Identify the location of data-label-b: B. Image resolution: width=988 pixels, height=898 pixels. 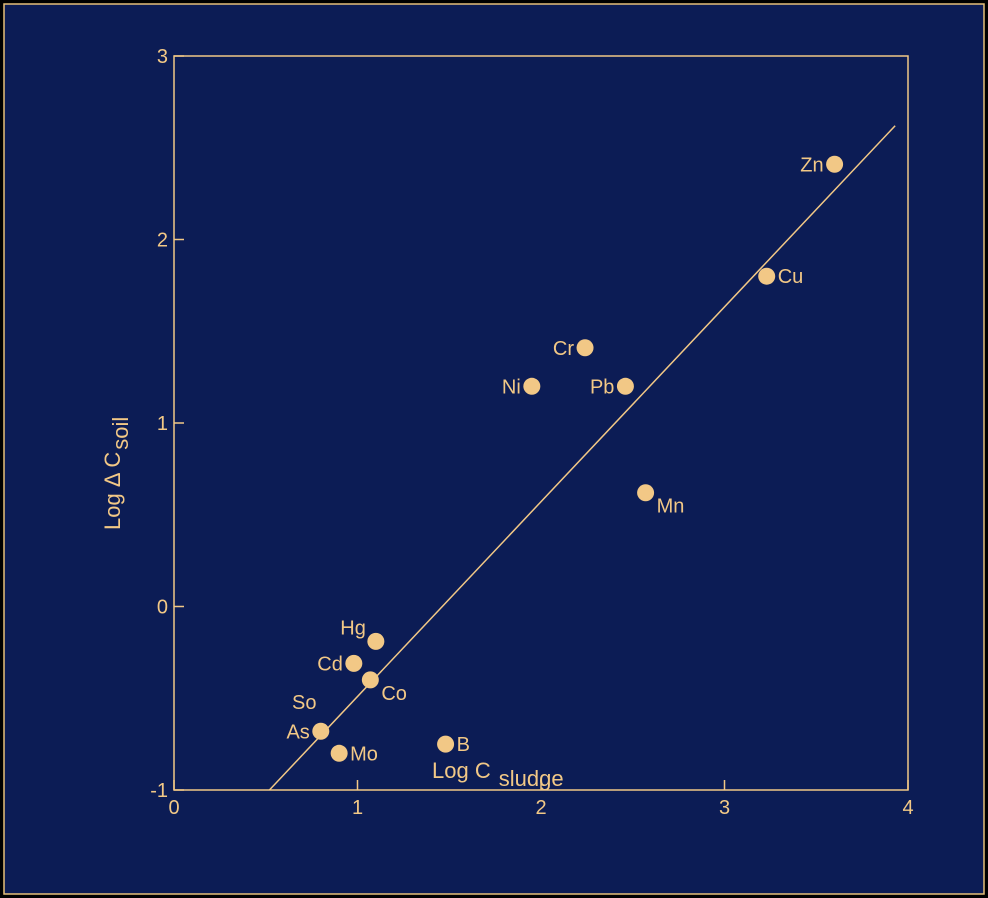
(463, 745).